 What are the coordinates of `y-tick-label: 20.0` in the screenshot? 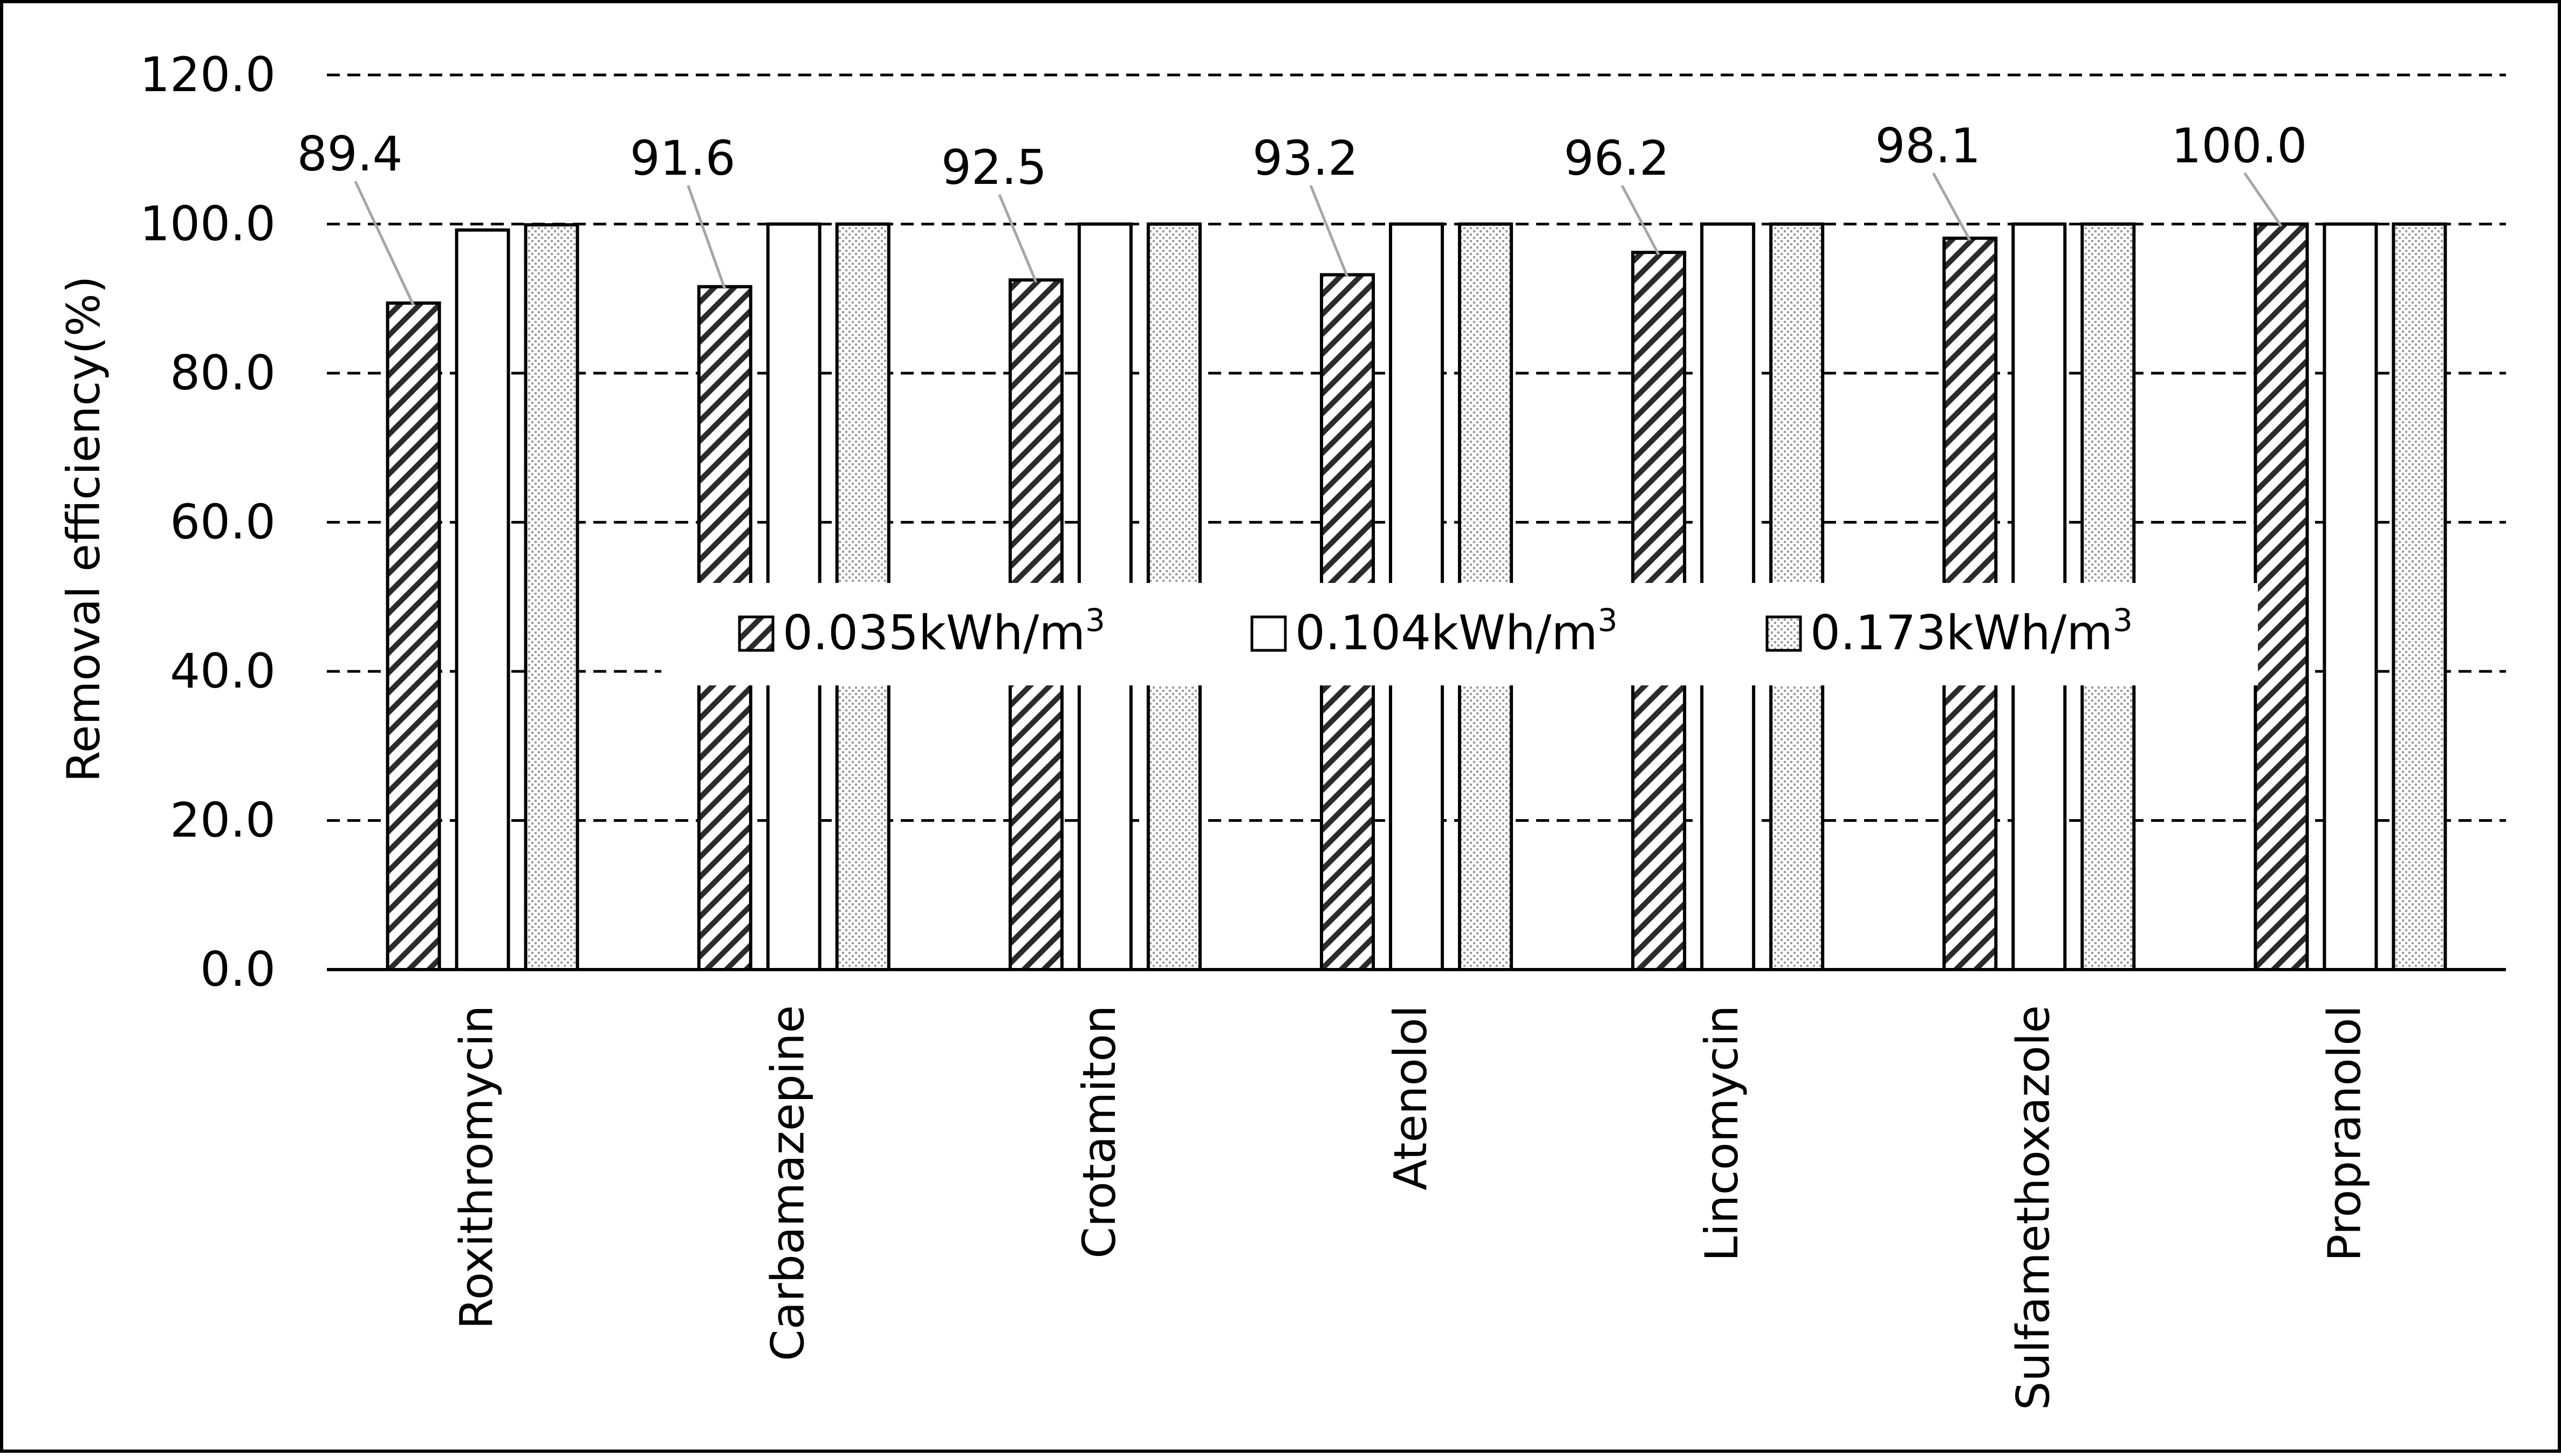 It's located at (223, 820).